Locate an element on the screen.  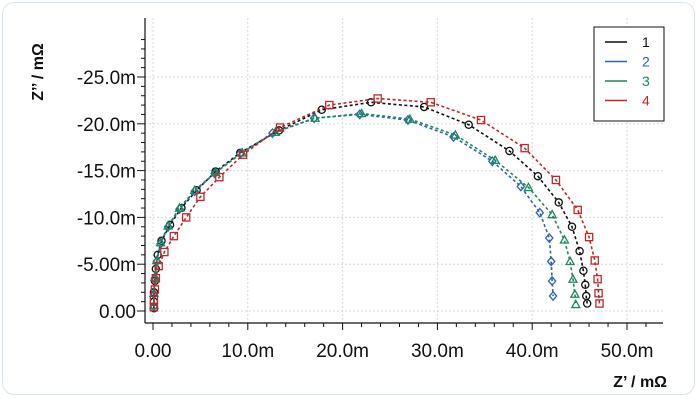
legend-label: 4 is located at coordinates (646, 101).